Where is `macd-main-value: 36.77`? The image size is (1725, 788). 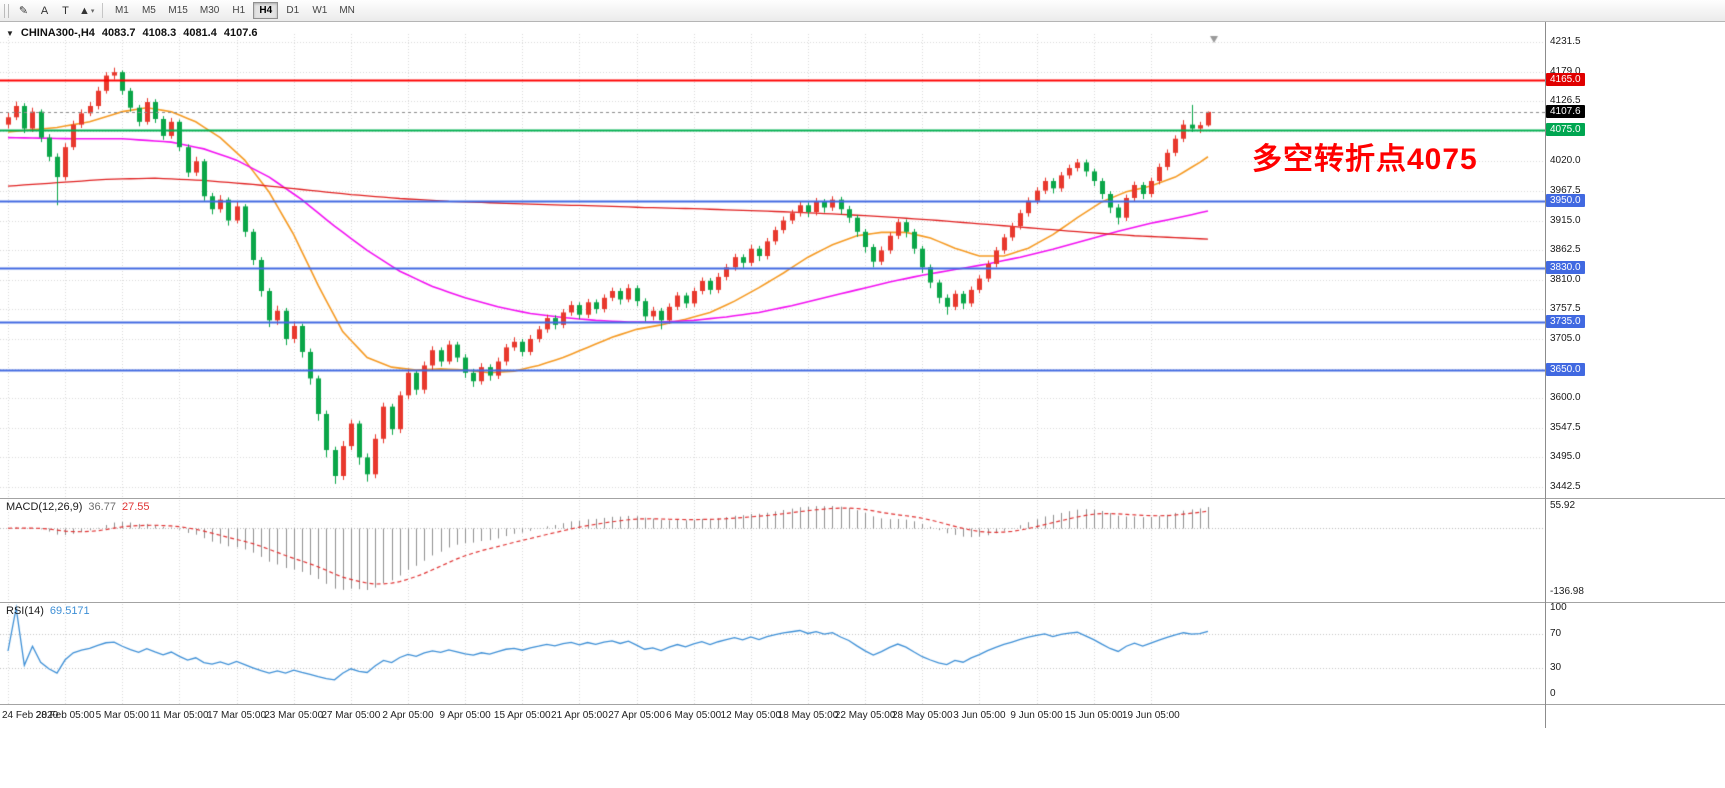 macd-main-value: 36.77 is located at coordinates (102, 507).